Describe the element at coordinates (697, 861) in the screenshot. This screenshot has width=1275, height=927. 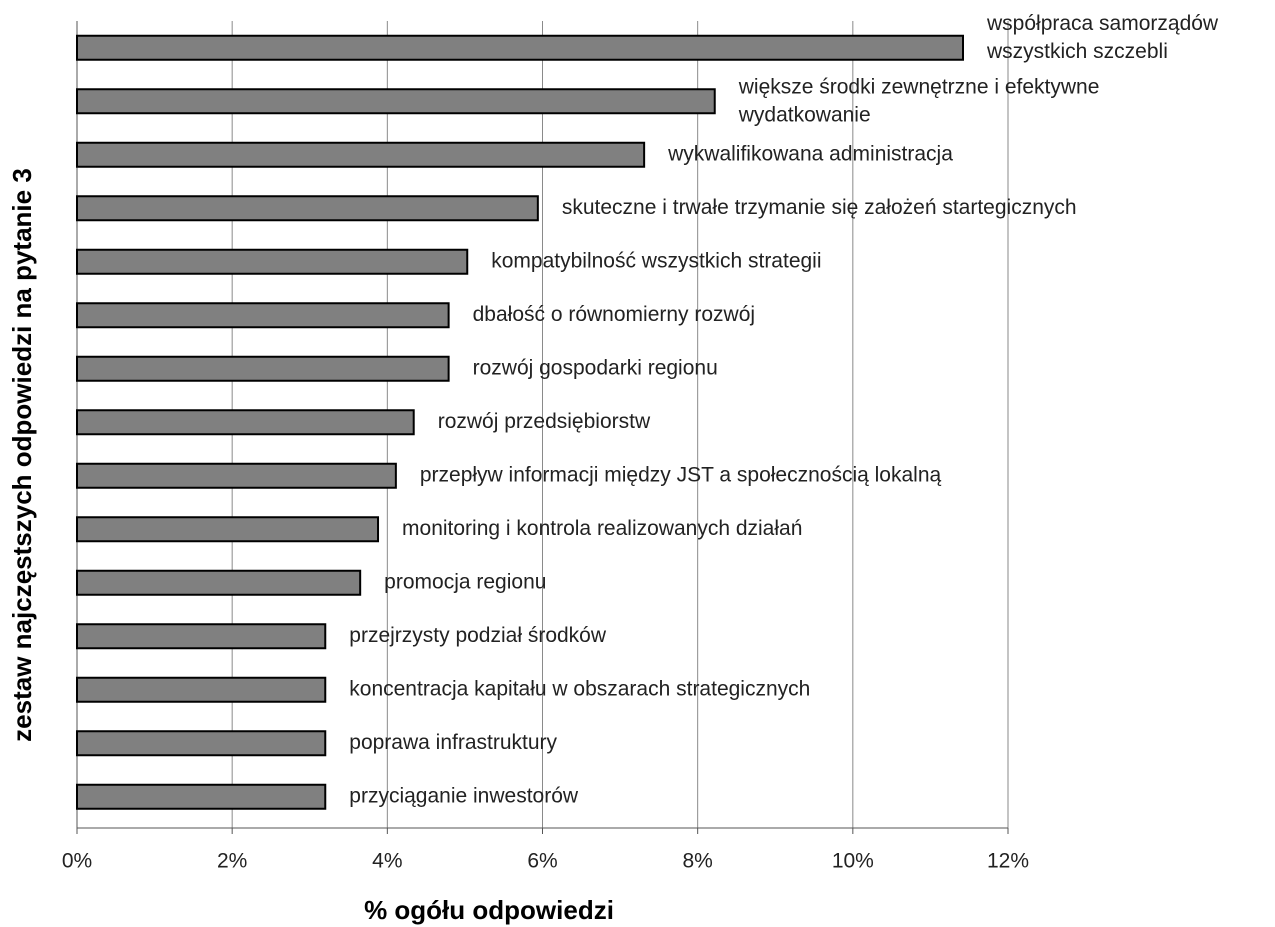
I see `x-tick-label: 8%` at that location.